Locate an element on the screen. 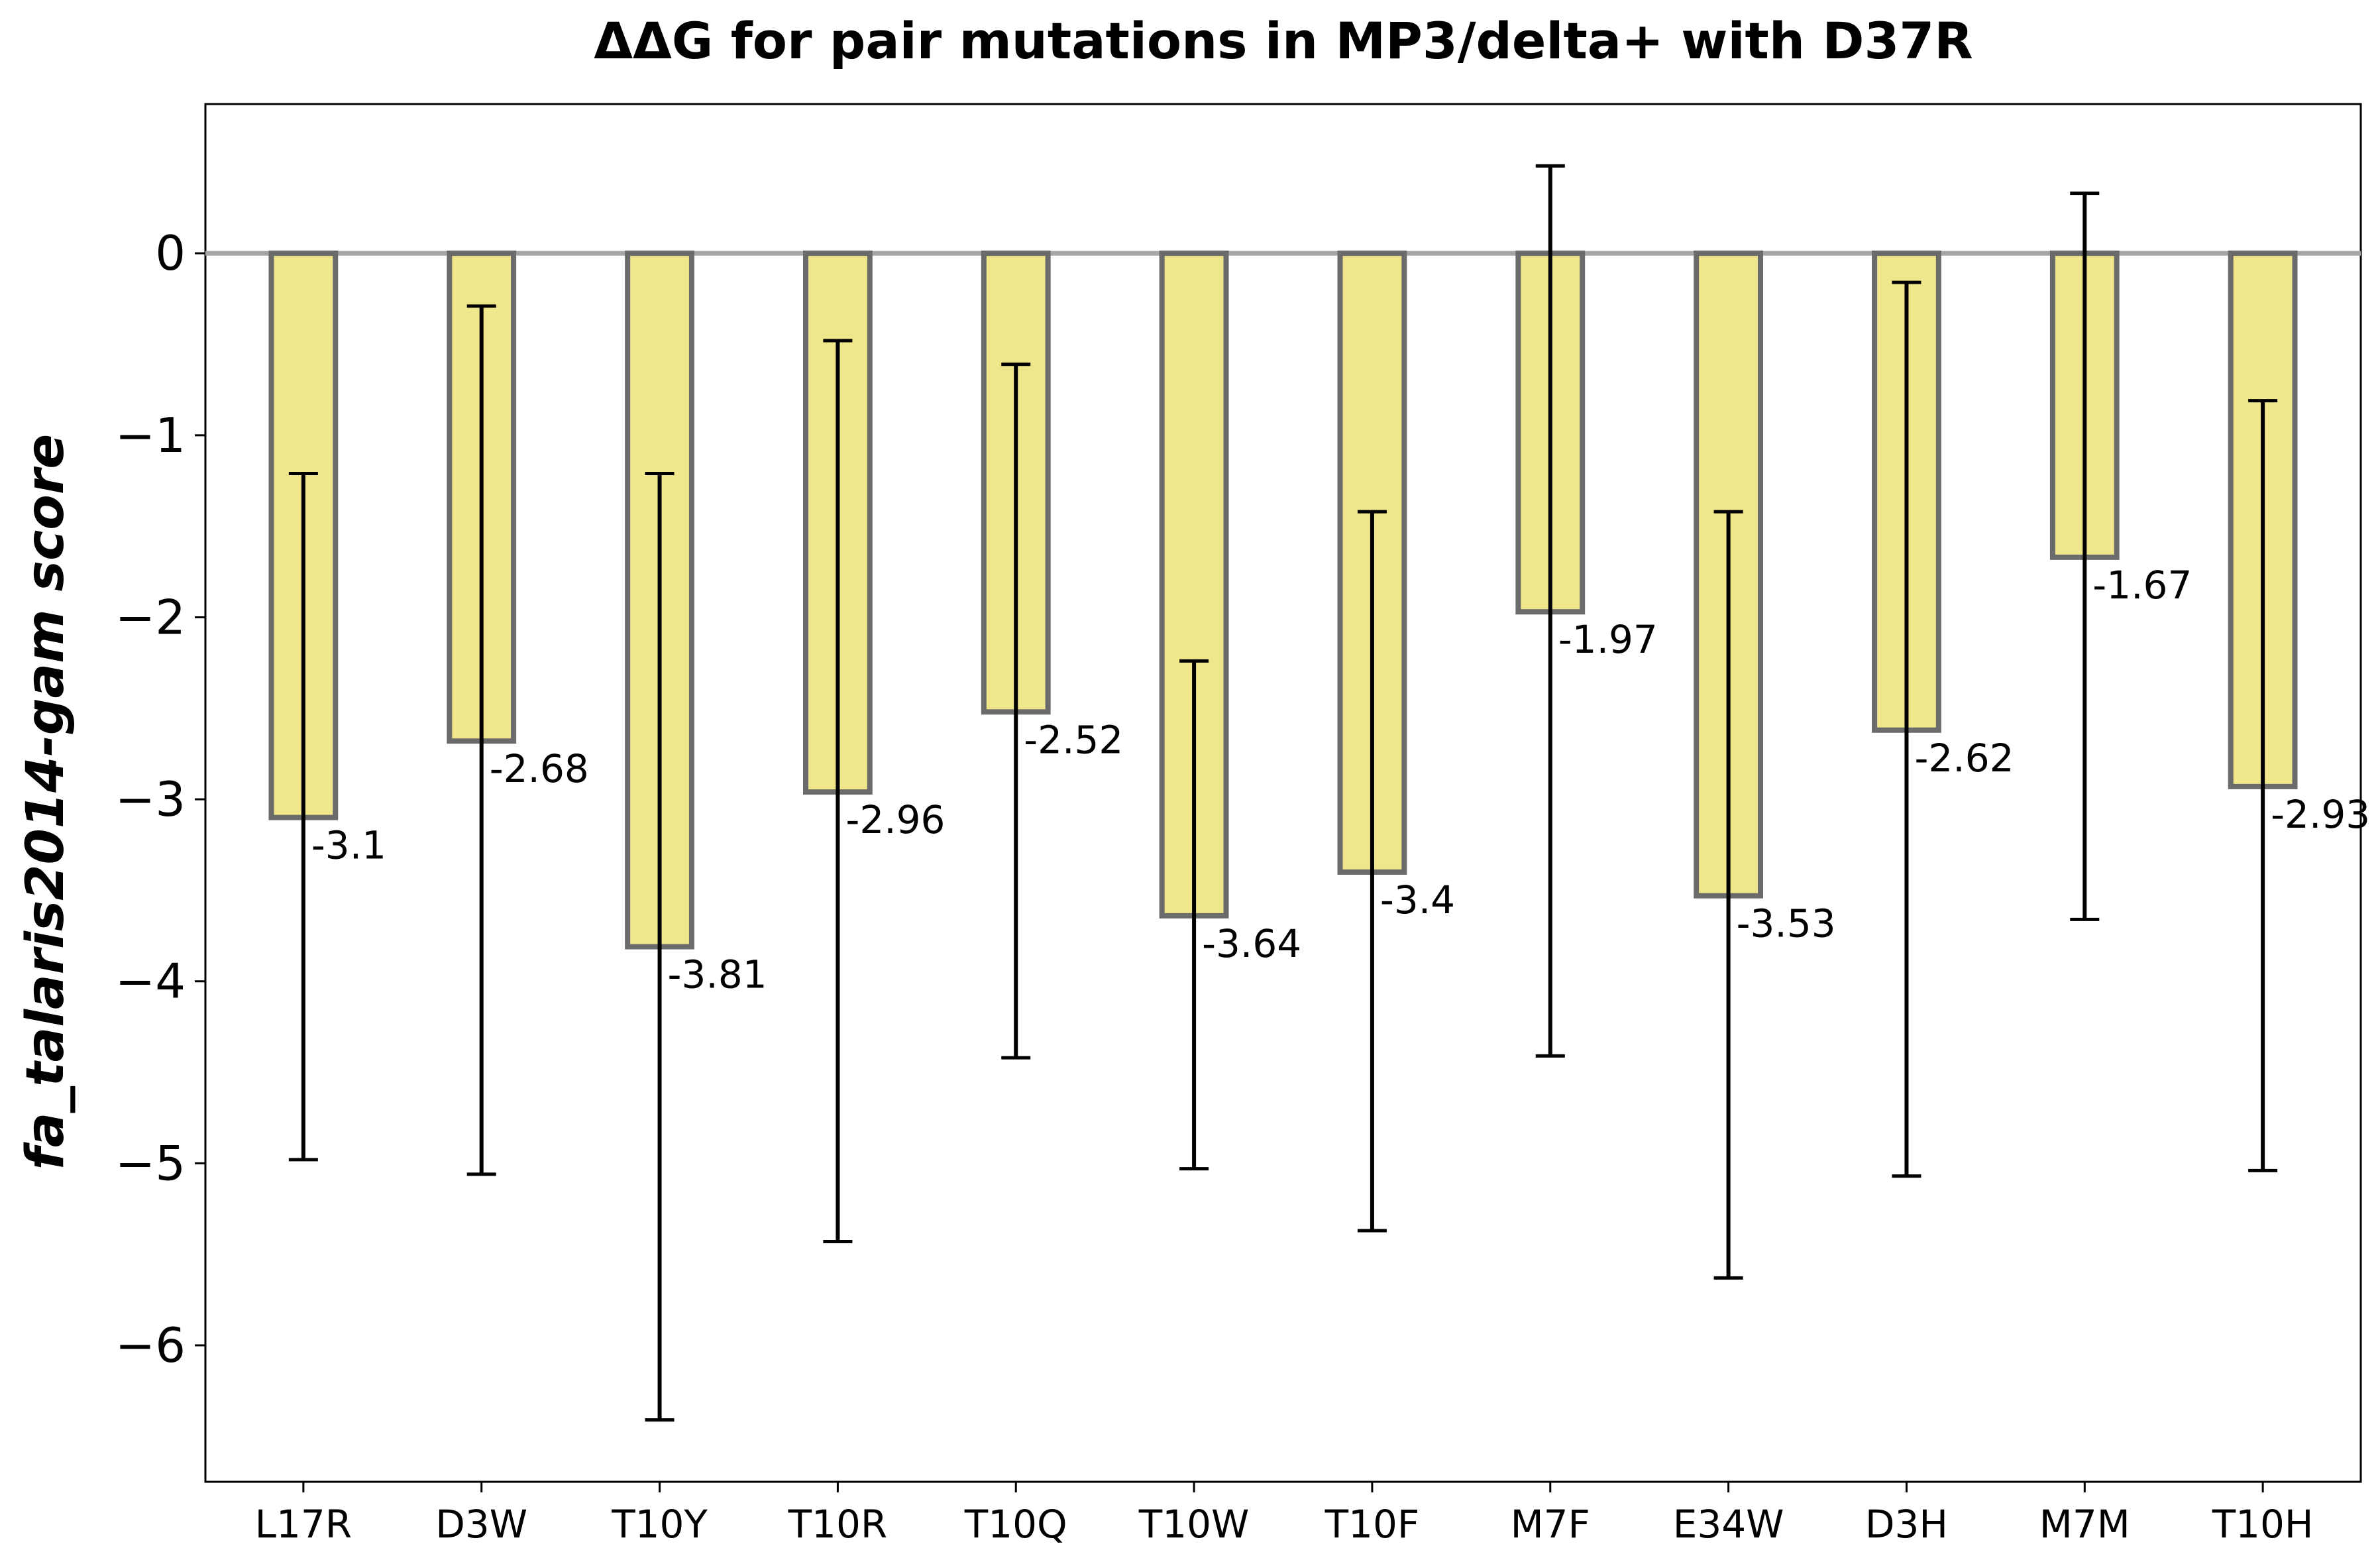 This screenshot has width=2380, height=1560. y-tick-label: −5 is located at coordinates (150, 1163).